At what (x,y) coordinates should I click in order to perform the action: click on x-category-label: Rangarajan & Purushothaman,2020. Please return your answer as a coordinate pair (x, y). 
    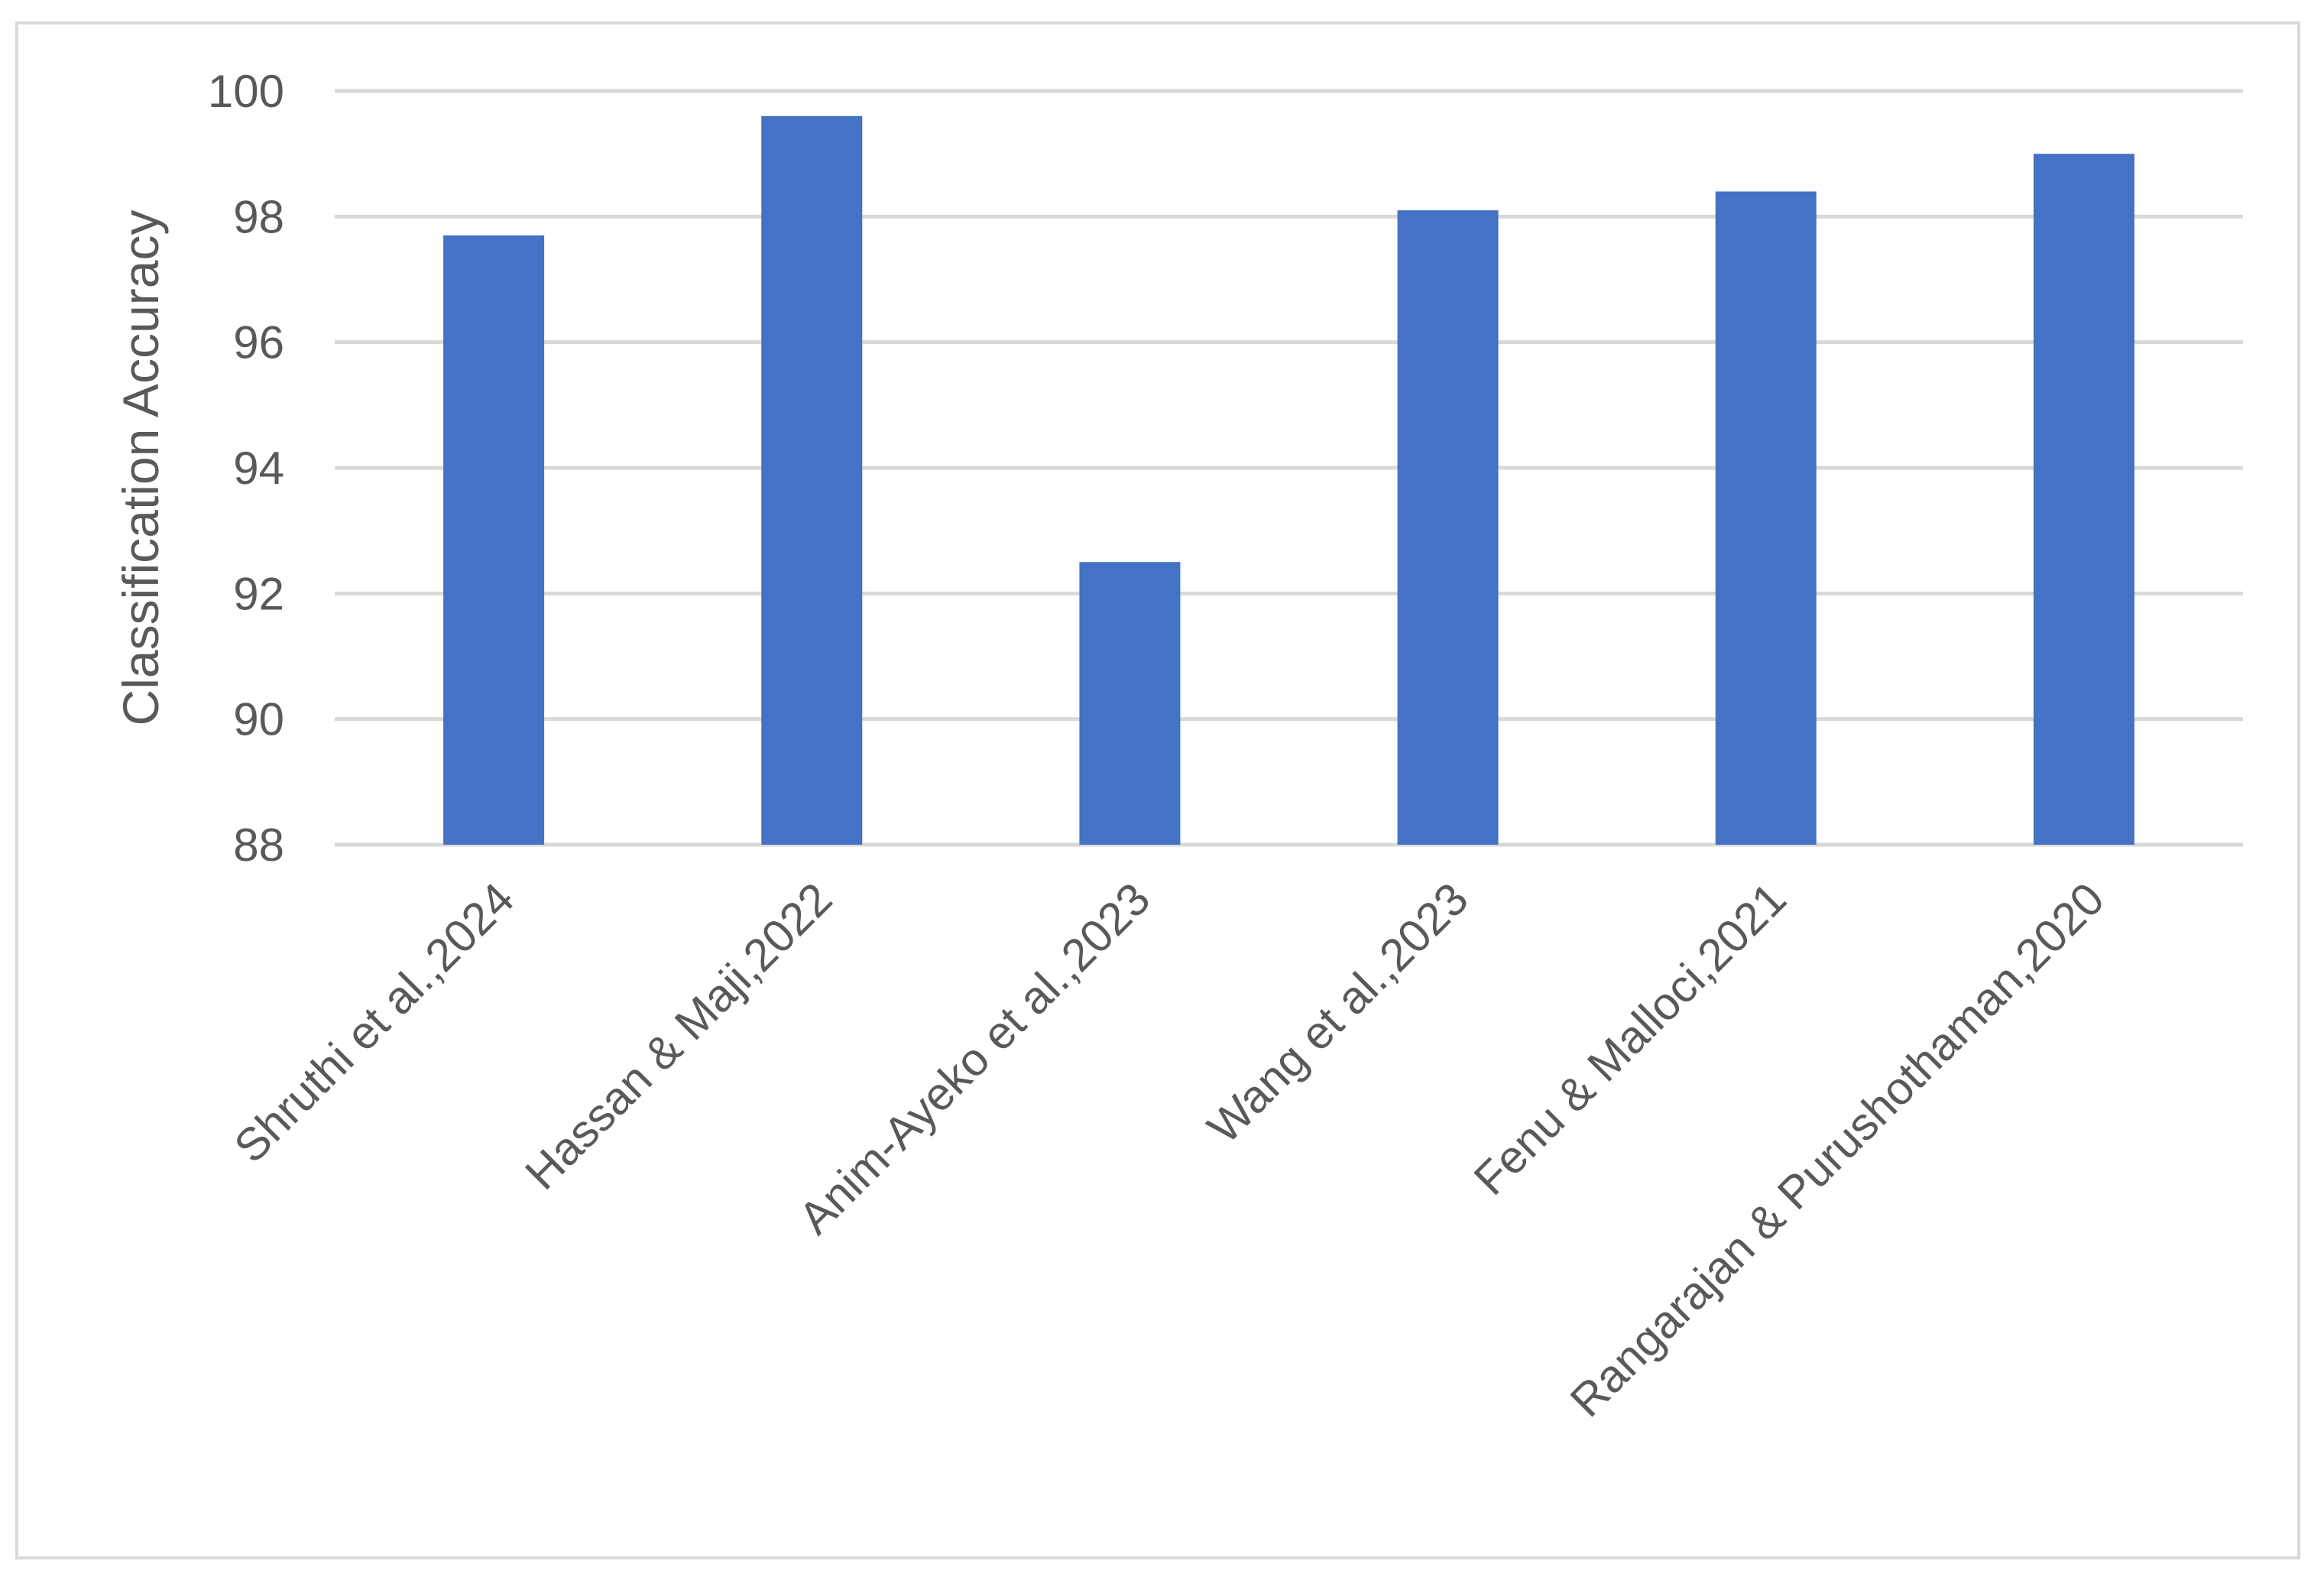
    Looking at the image, I should click on (1837, 1149).